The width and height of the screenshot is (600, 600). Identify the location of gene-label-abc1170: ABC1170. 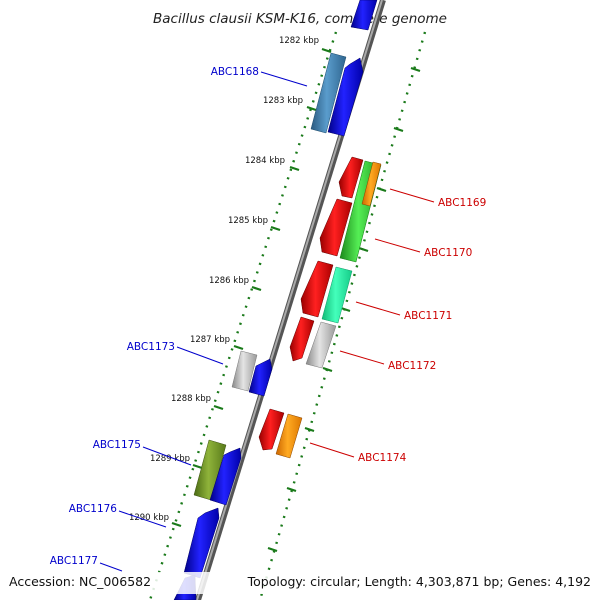
(448, 253).